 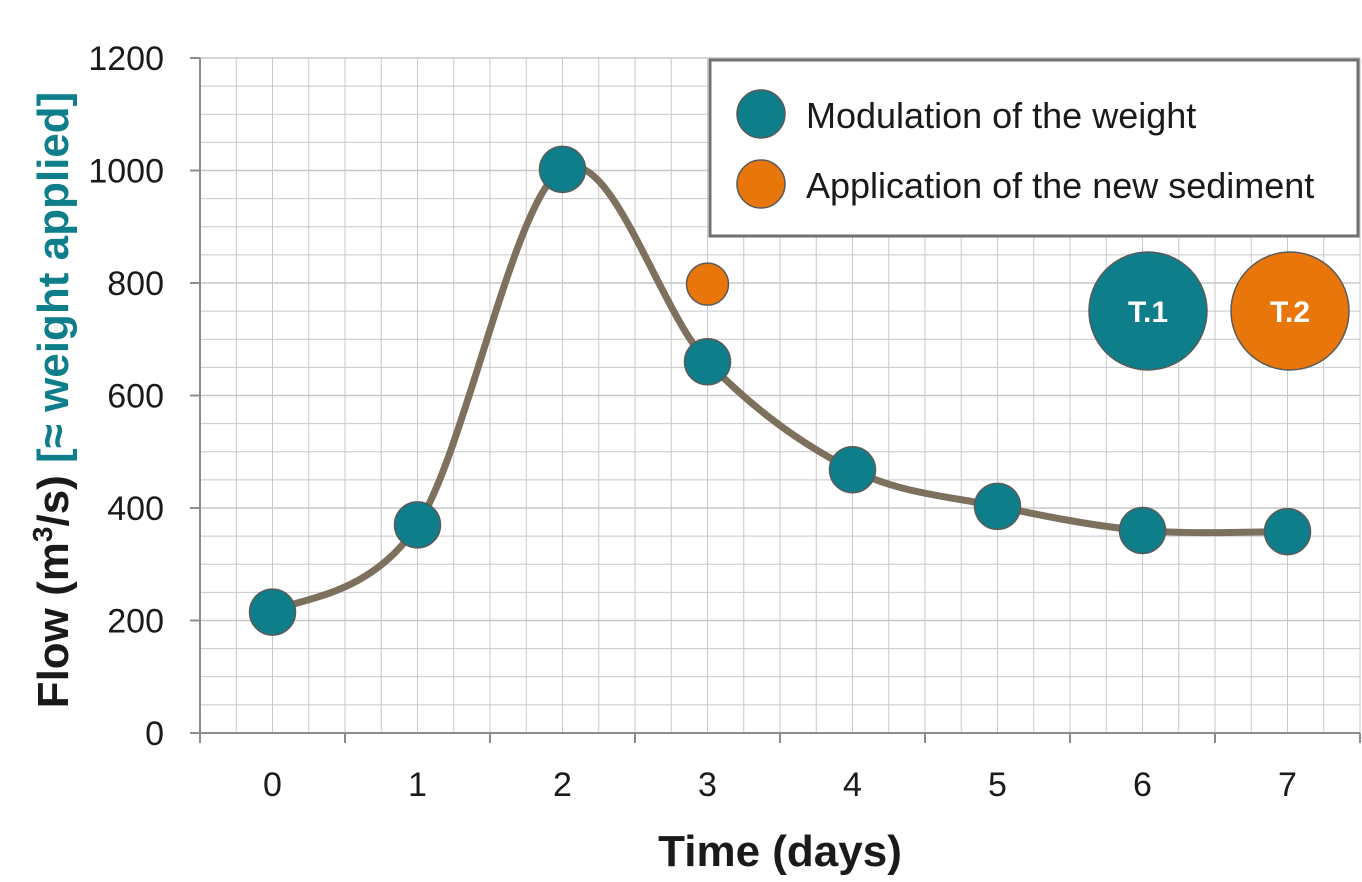 I want to click on y-tick-label: 1200, so click(x=126, y=59).